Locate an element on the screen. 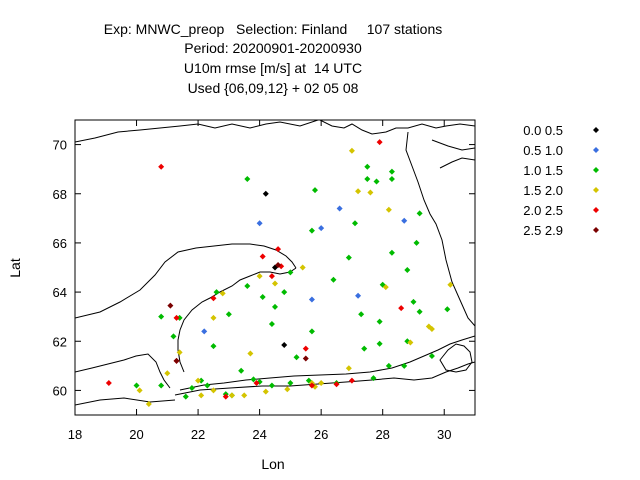 Image resolution: width=640 pixels, height=480 pixels. y-axis-label: Lat is located at coordinates (15, 268).